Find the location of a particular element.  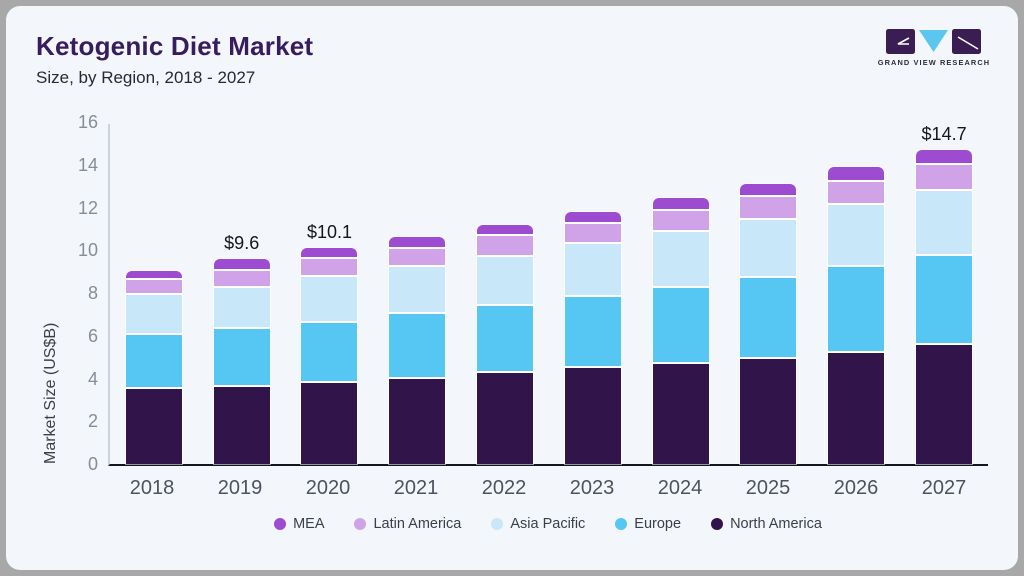

logo-v-icon is located at coordinates (933, 41).